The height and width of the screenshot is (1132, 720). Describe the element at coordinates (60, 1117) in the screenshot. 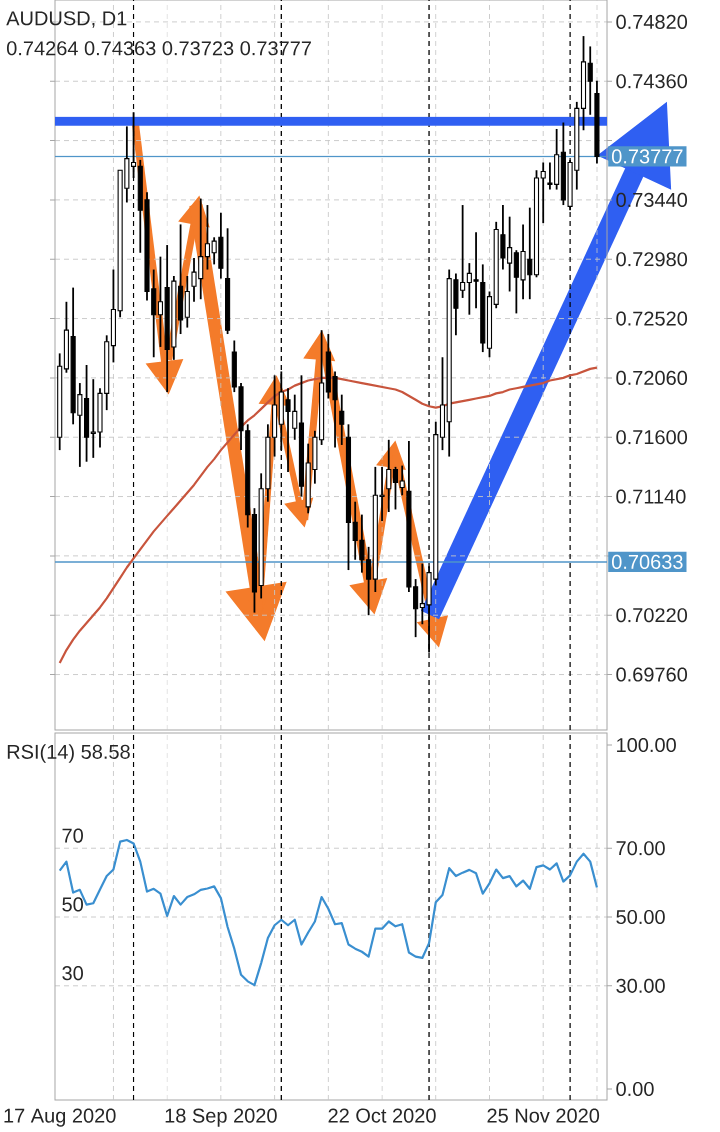

I see `x-tick-label: 17 Aug 2020` at that location.